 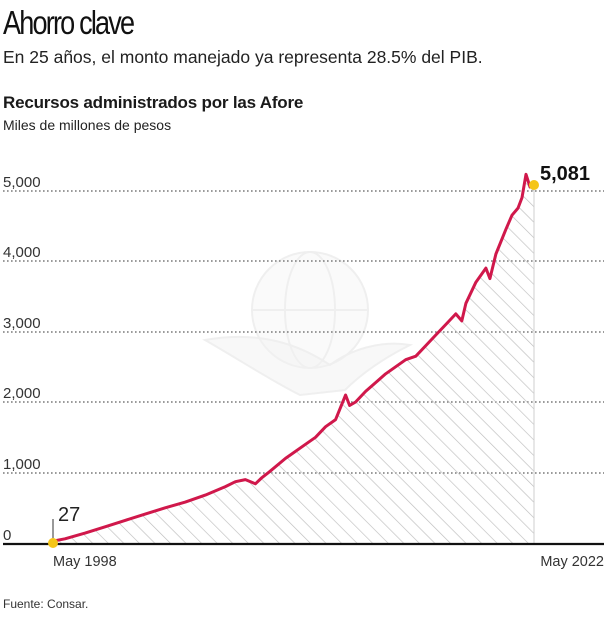 What do you see at coordinates (22, 393) in the screenshot?
I see `y-tick-label: 2,000` at bounding box center [22, 393].